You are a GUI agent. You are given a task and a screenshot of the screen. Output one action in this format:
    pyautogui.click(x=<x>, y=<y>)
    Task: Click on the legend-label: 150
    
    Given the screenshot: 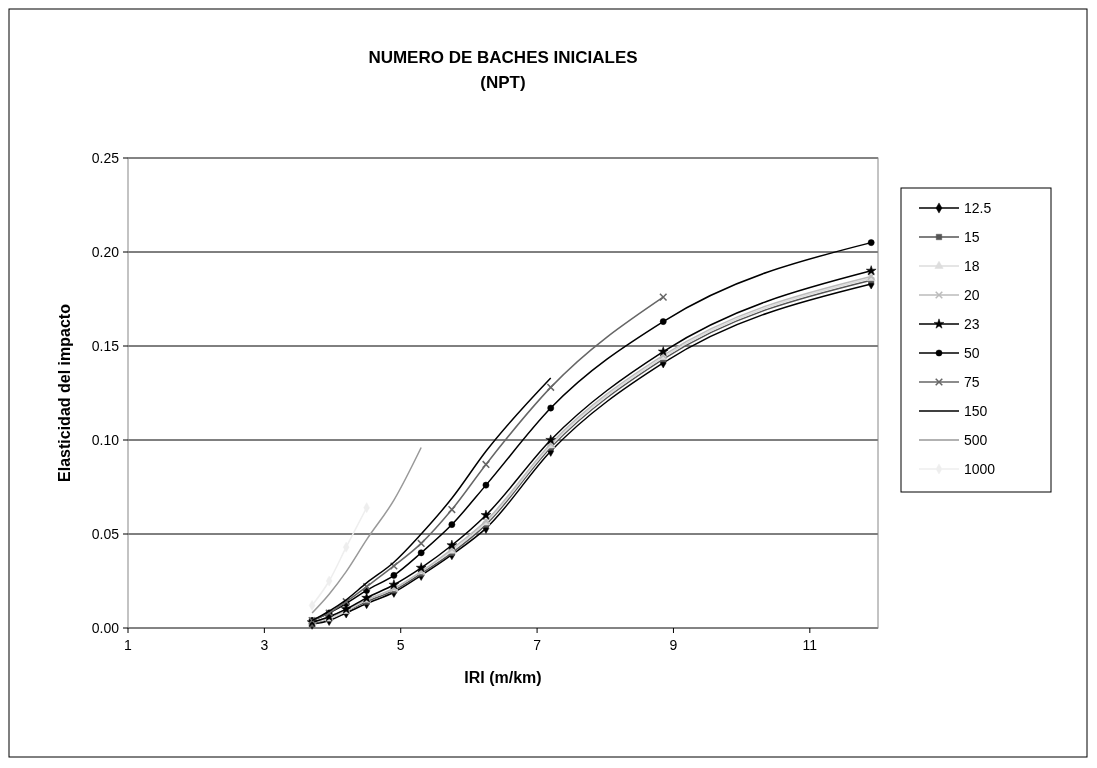 What is the action you would take?
    pyautogui.click(x=976, y=411)
    